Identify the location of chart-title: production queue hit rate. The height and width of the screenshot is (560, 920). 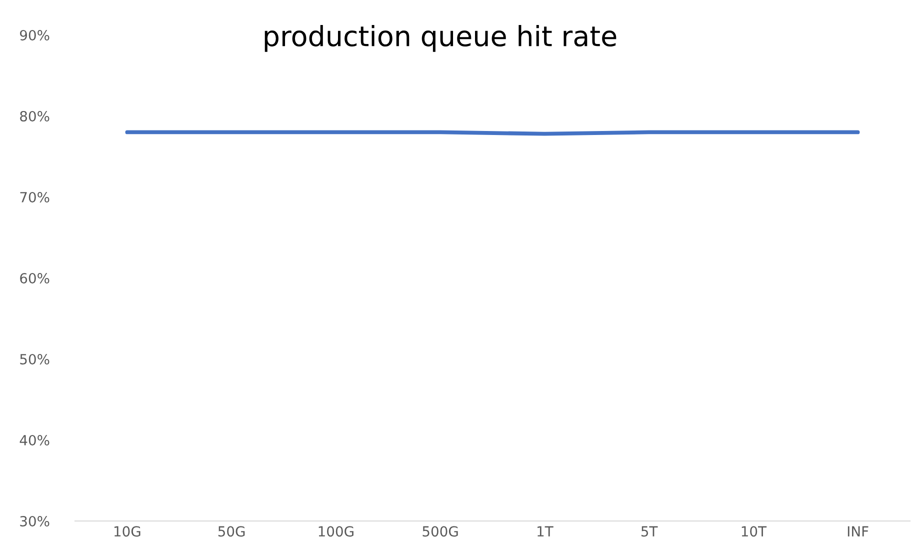
(440, 38).